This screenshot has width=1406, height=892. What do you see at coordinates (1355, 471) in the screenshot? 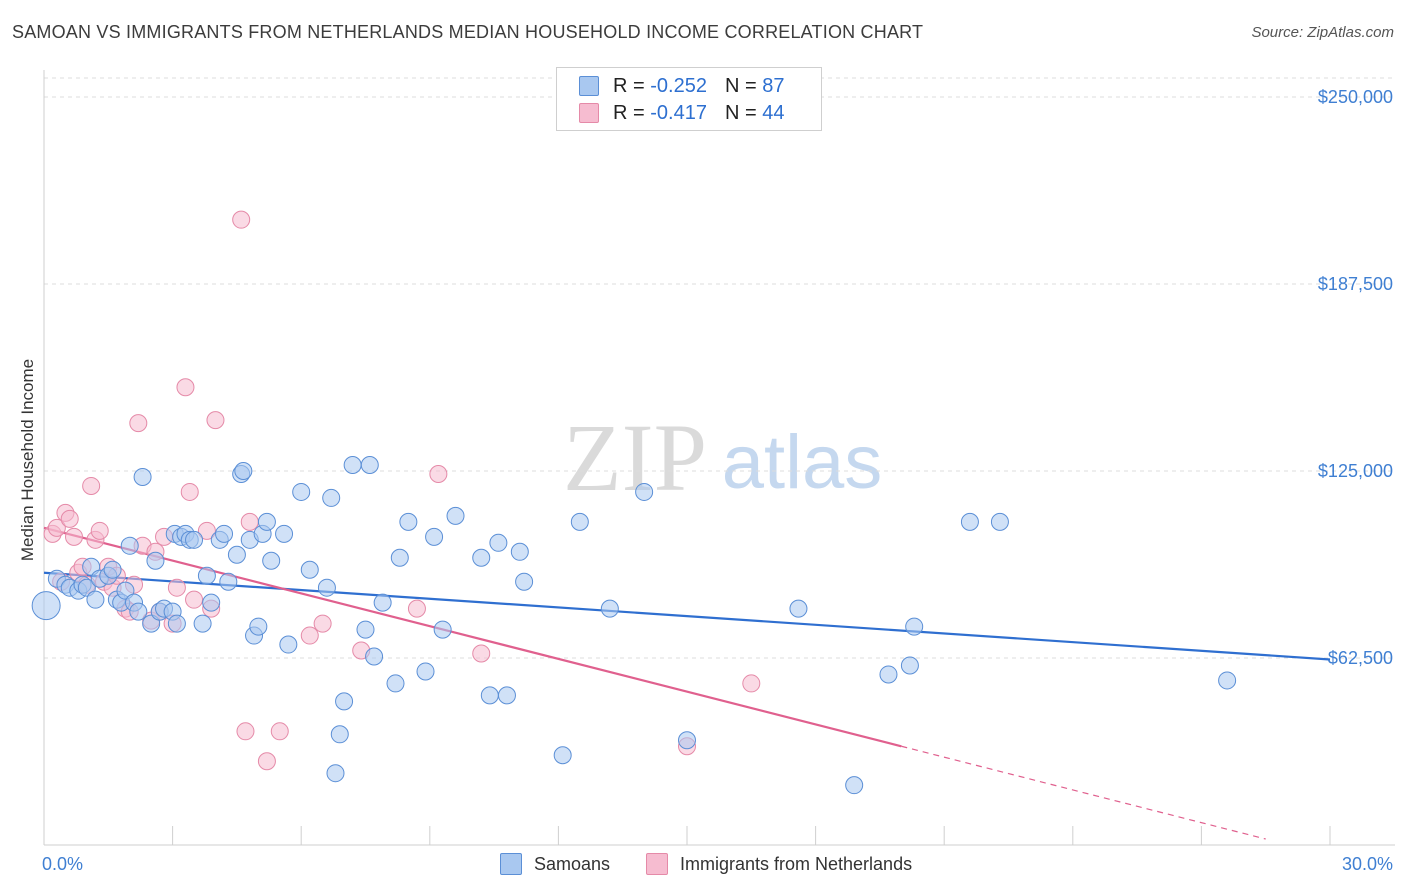
I see `y-tick-label: $125,000` at bounding box center [1355, 471].